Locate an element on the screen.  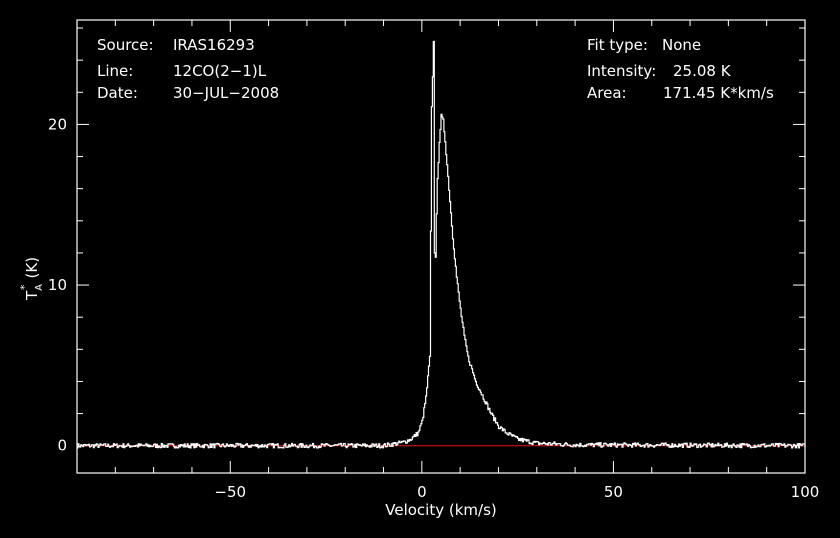
date-value: 30−JUL−2008 is located at coordinates (226, 93).